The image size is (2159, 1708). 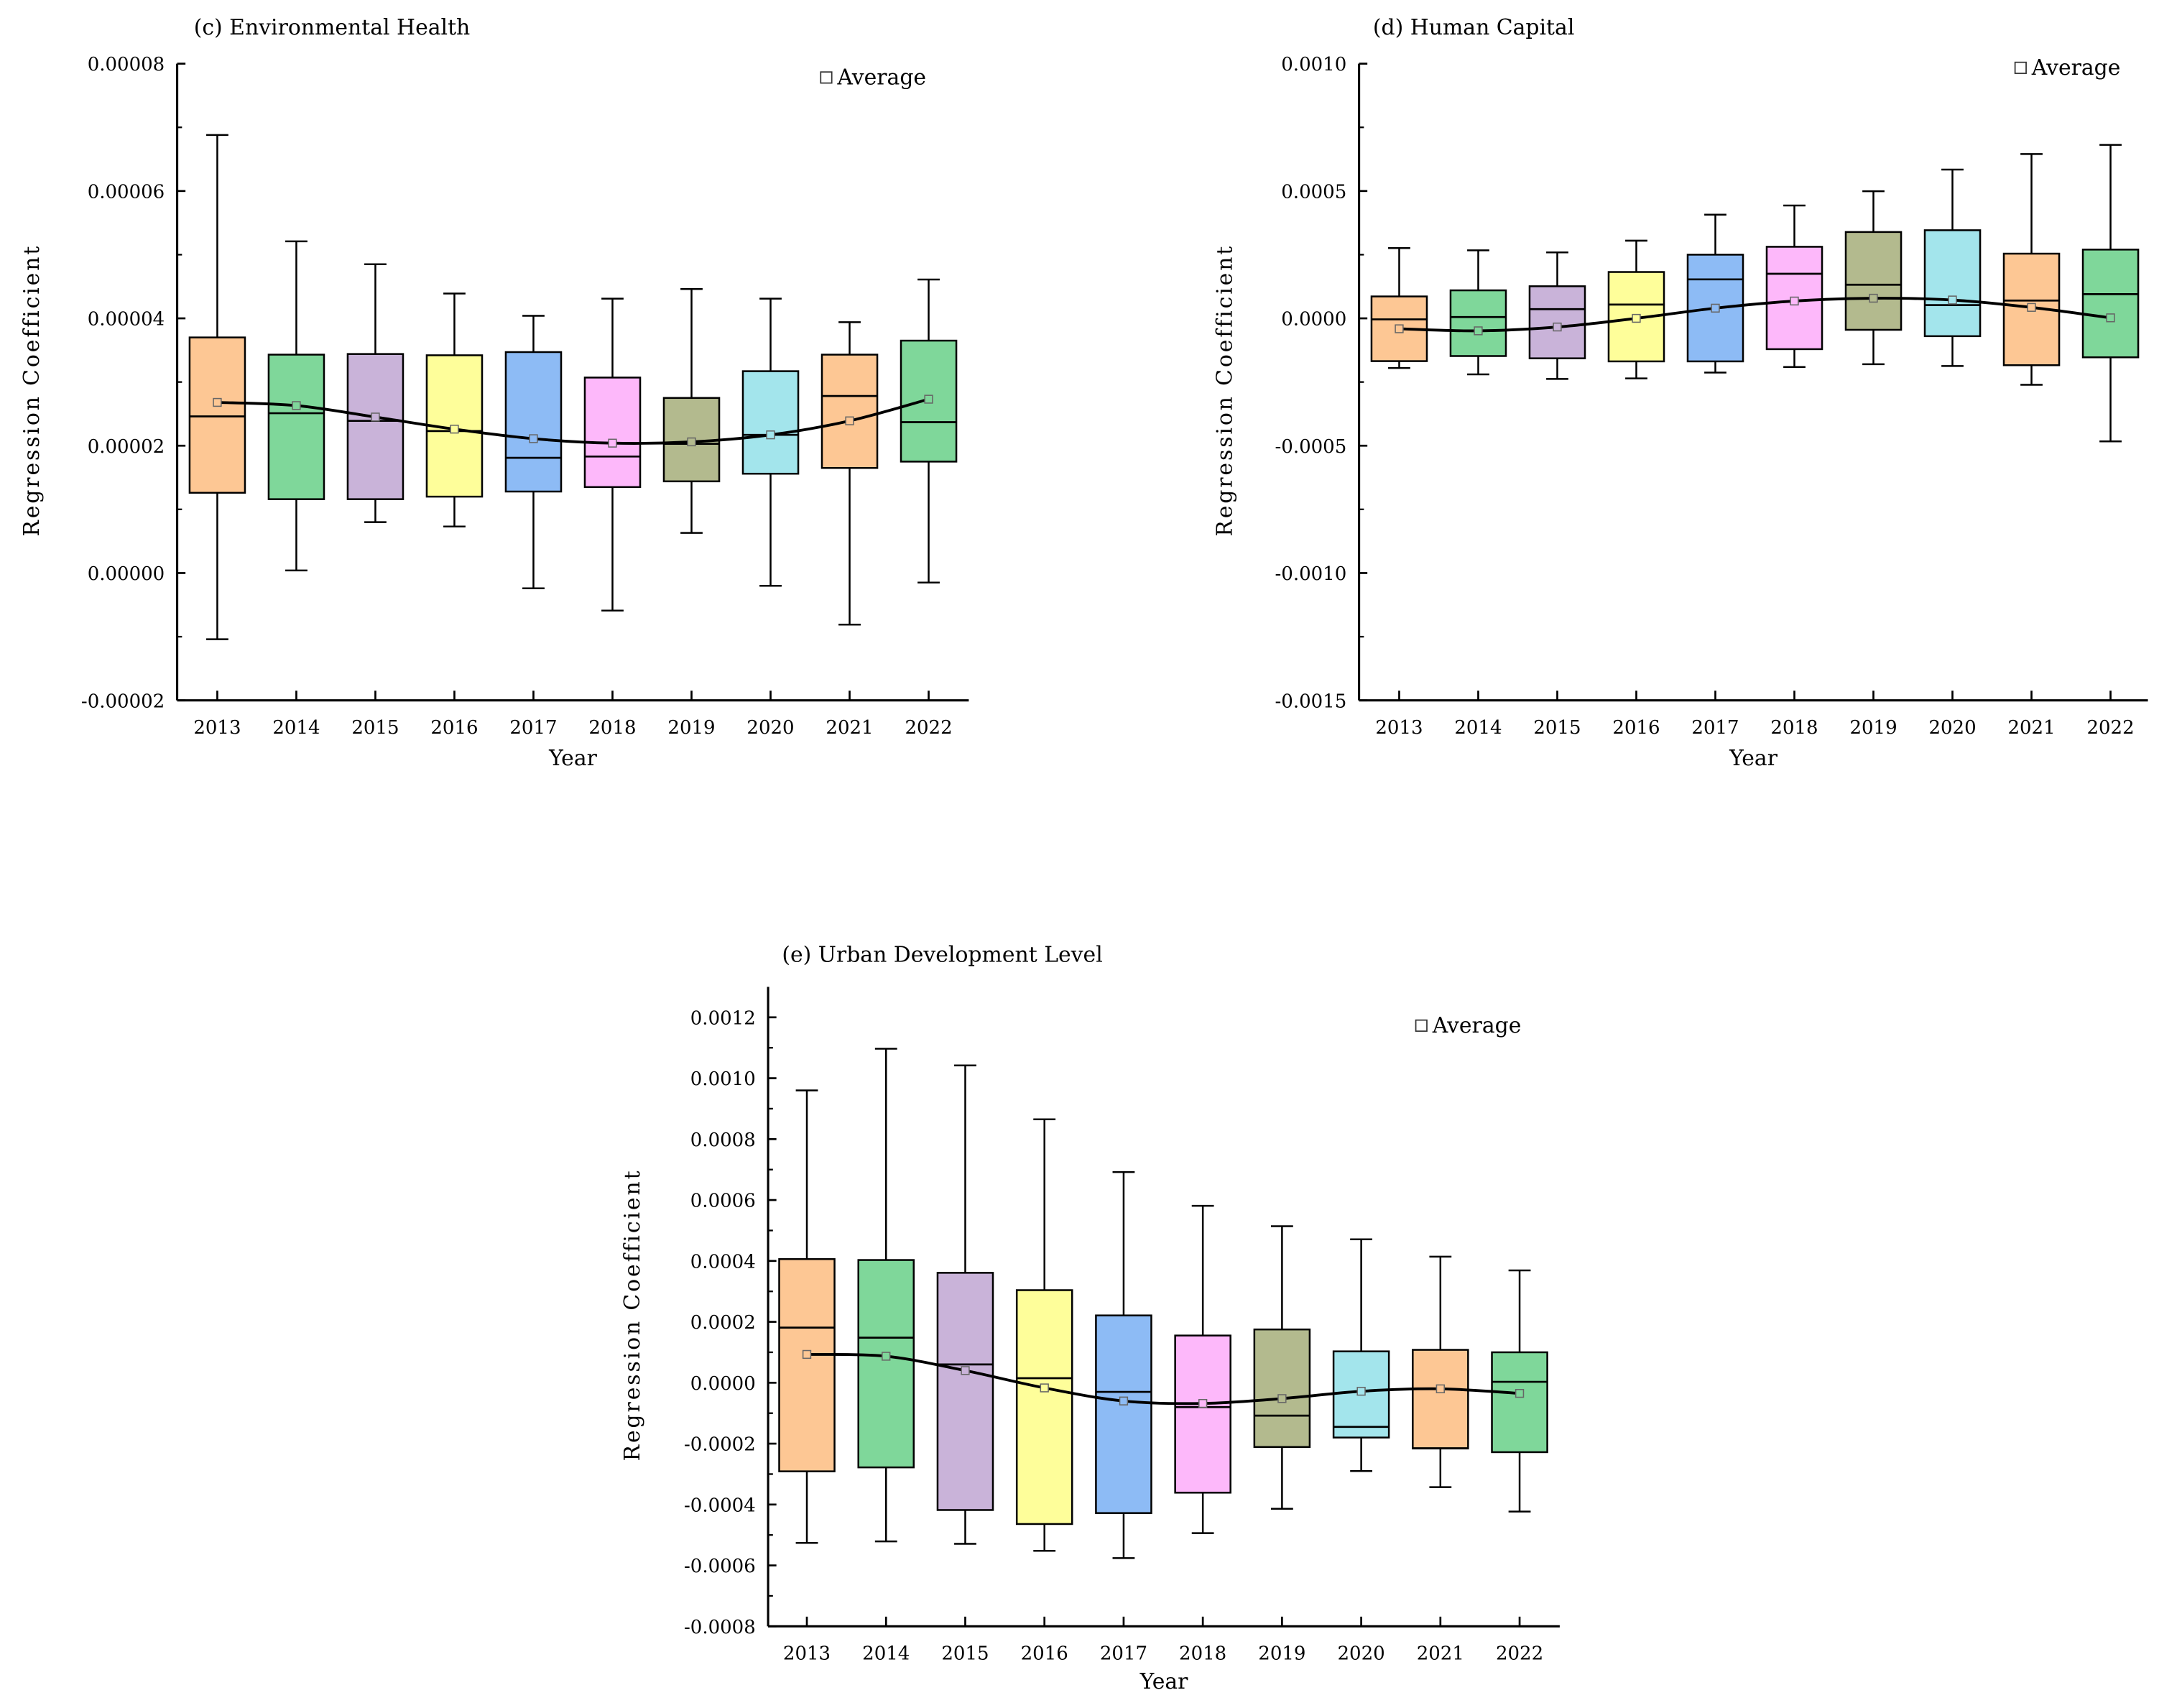 What do you see at coordinates (126, 320) in the screenshot?
I see `y-tick-label: 0.00004` at bounding box center [126, 320].